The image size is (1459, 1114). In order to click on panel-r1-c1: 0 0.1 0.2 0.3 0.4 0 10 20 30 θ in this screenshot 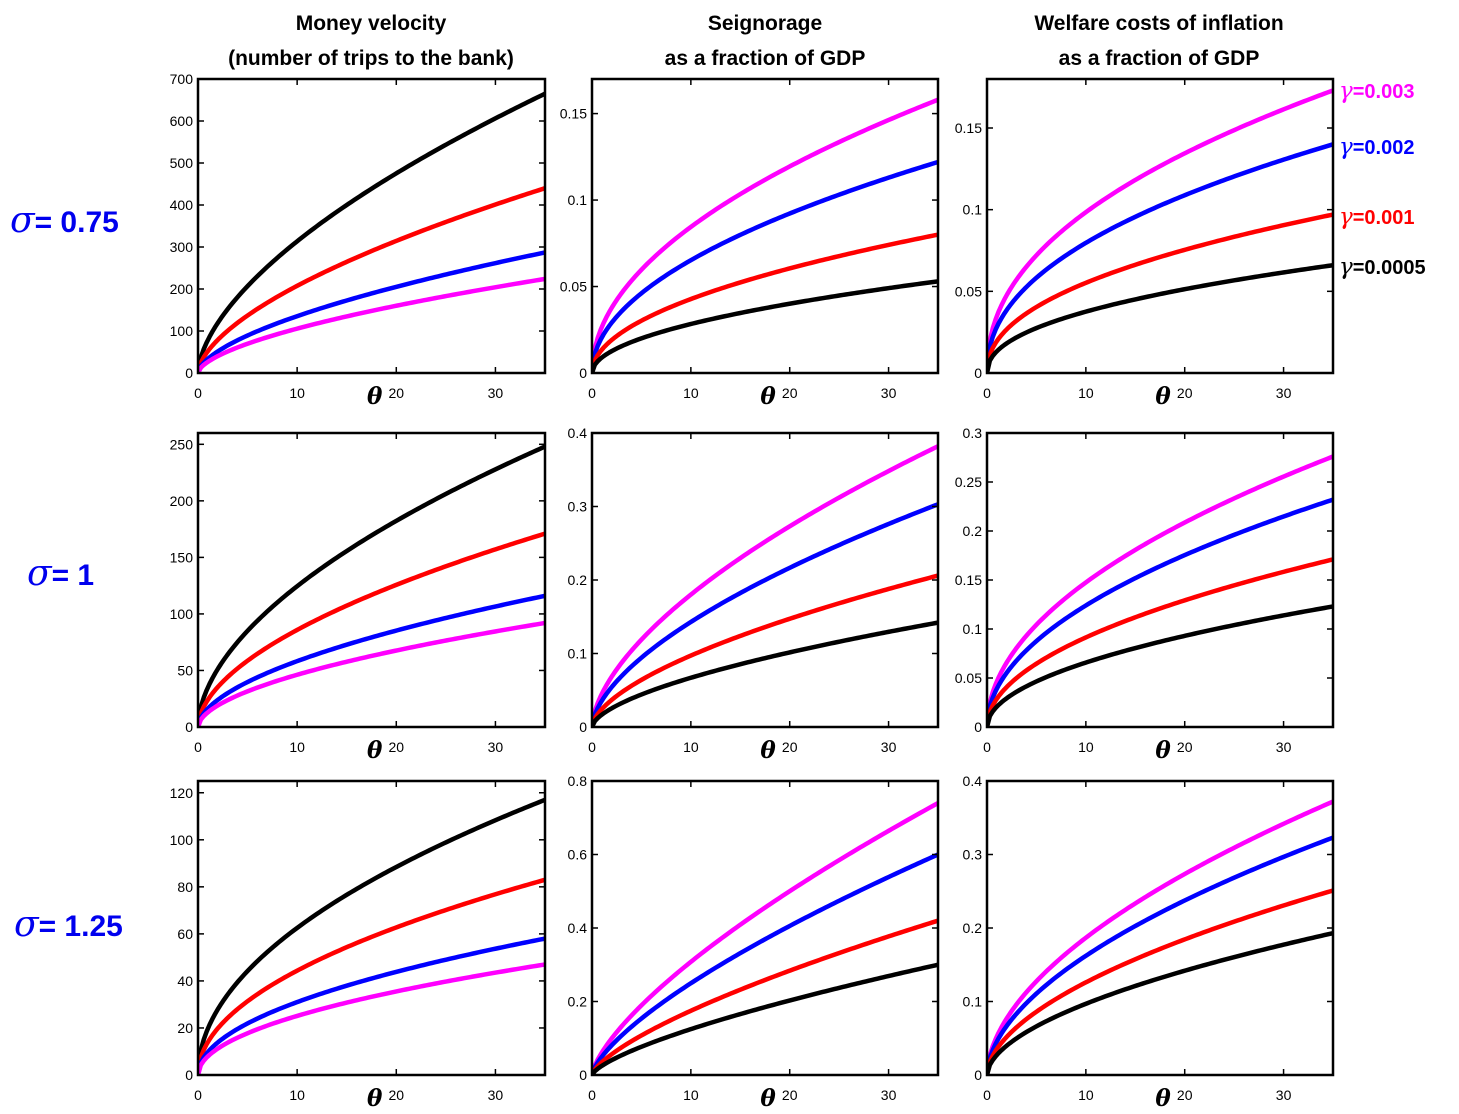, I will do `click(754, 594)`.